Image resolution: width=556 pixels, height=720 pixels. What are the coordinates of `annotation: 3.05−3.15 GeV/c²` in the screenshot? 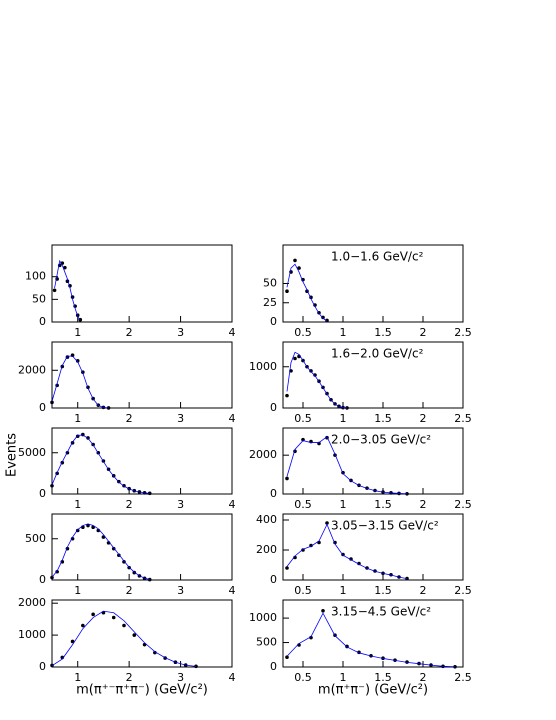 It's located at (385, 526).